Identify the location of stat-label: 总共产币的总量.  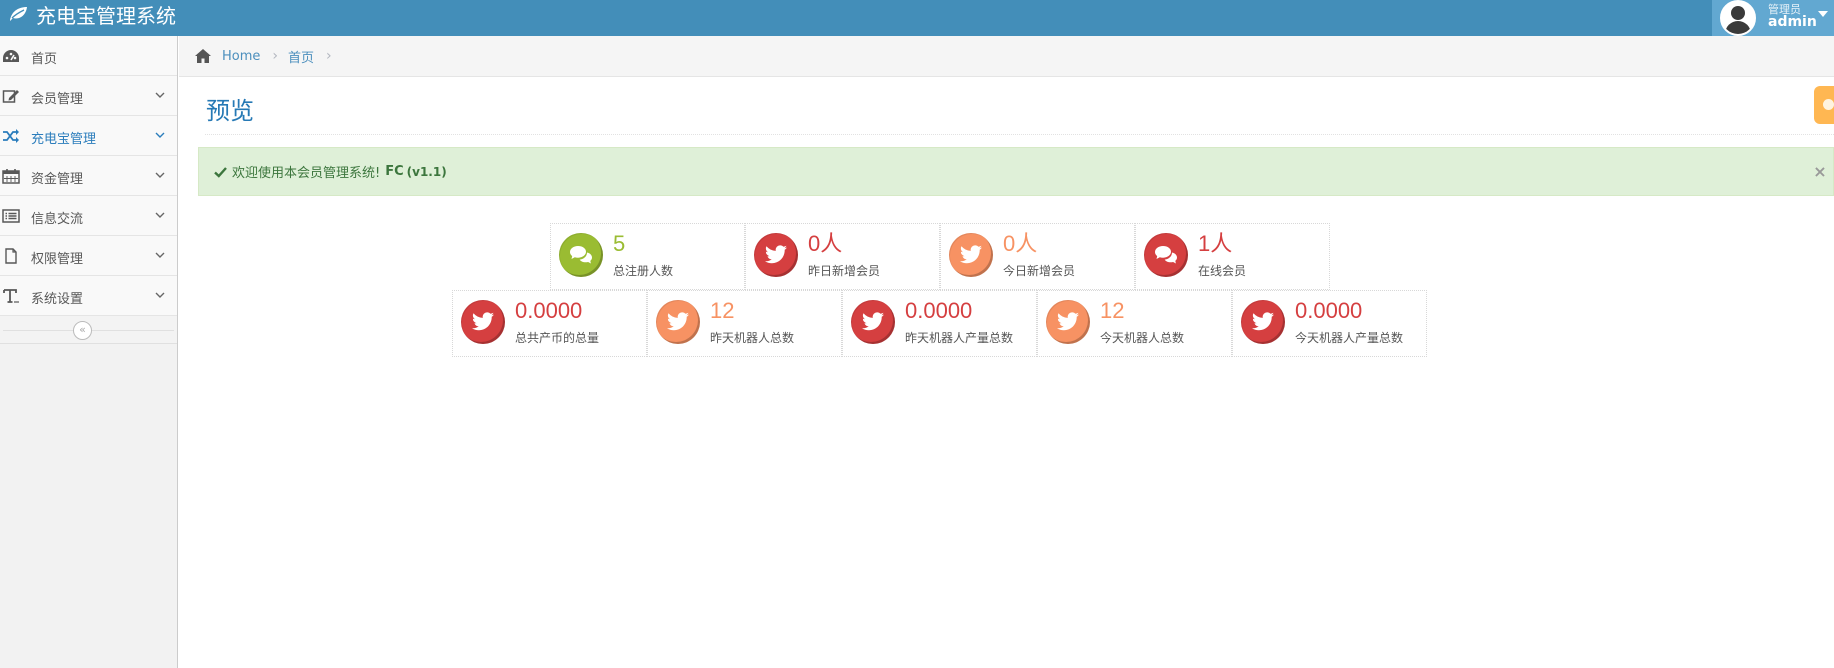
(557, 338).